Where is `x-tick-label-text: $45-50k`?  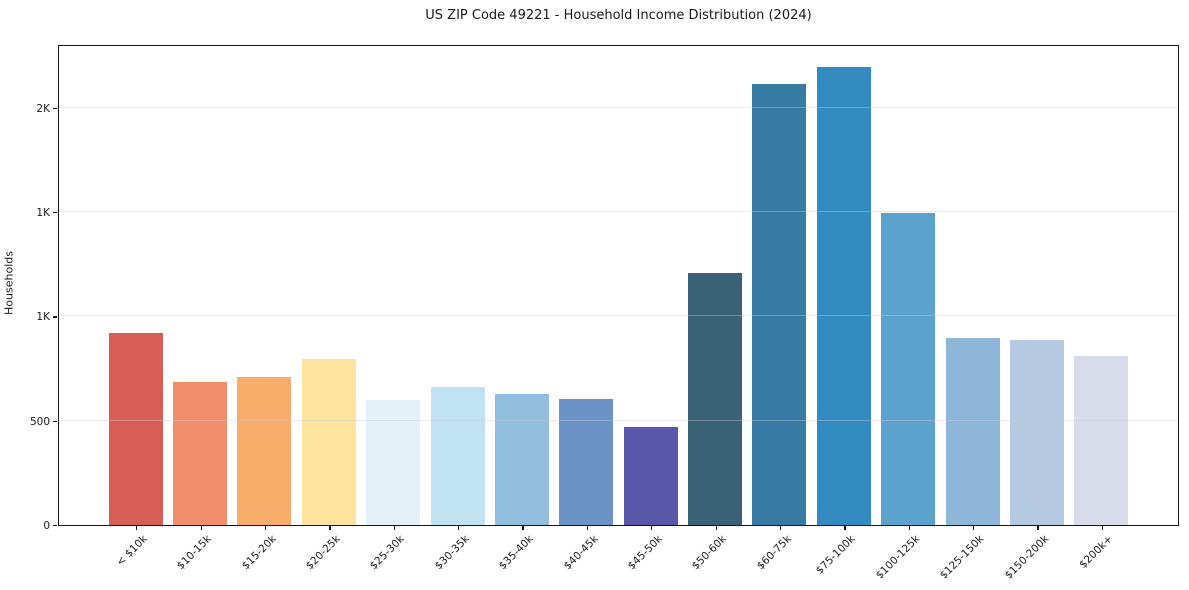
x-tick-label-text: $45-50k is located at coordinates (645, 553).